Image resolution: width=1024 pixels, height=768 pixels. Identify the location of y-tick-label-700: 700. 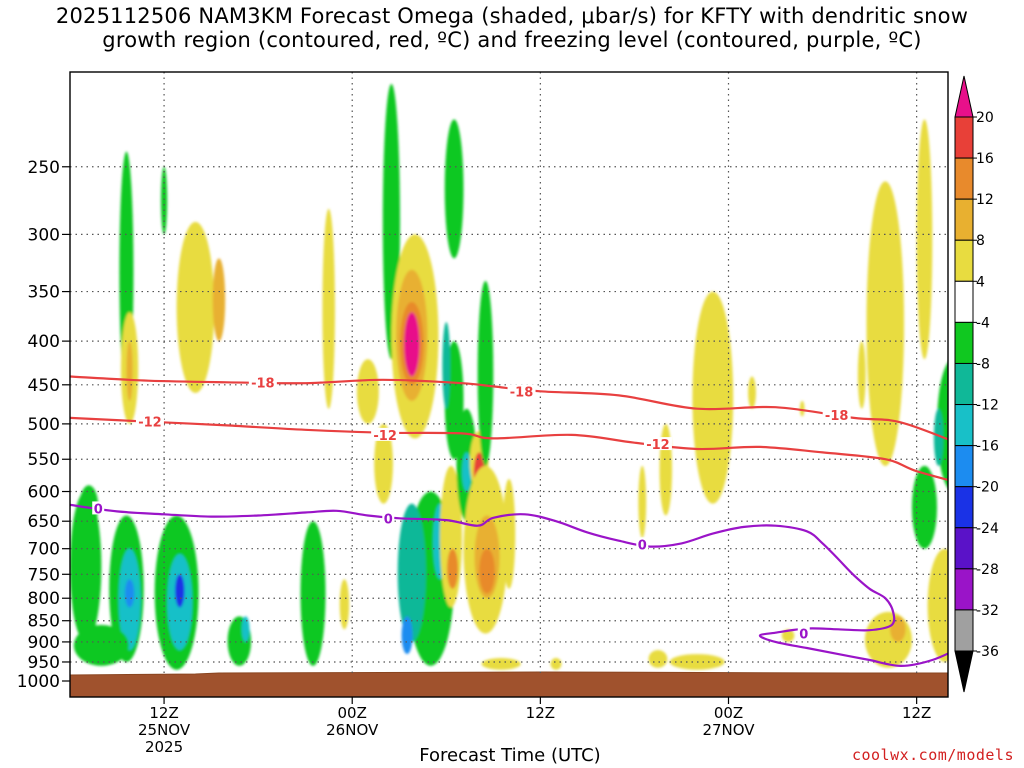
(44, 550).